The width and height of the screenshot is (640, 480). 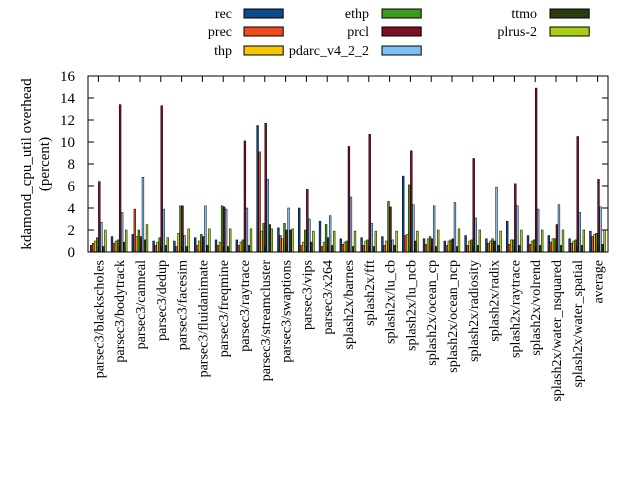 I want to click on x-category-label: splash2x/radix, so click(x=495, y=301).